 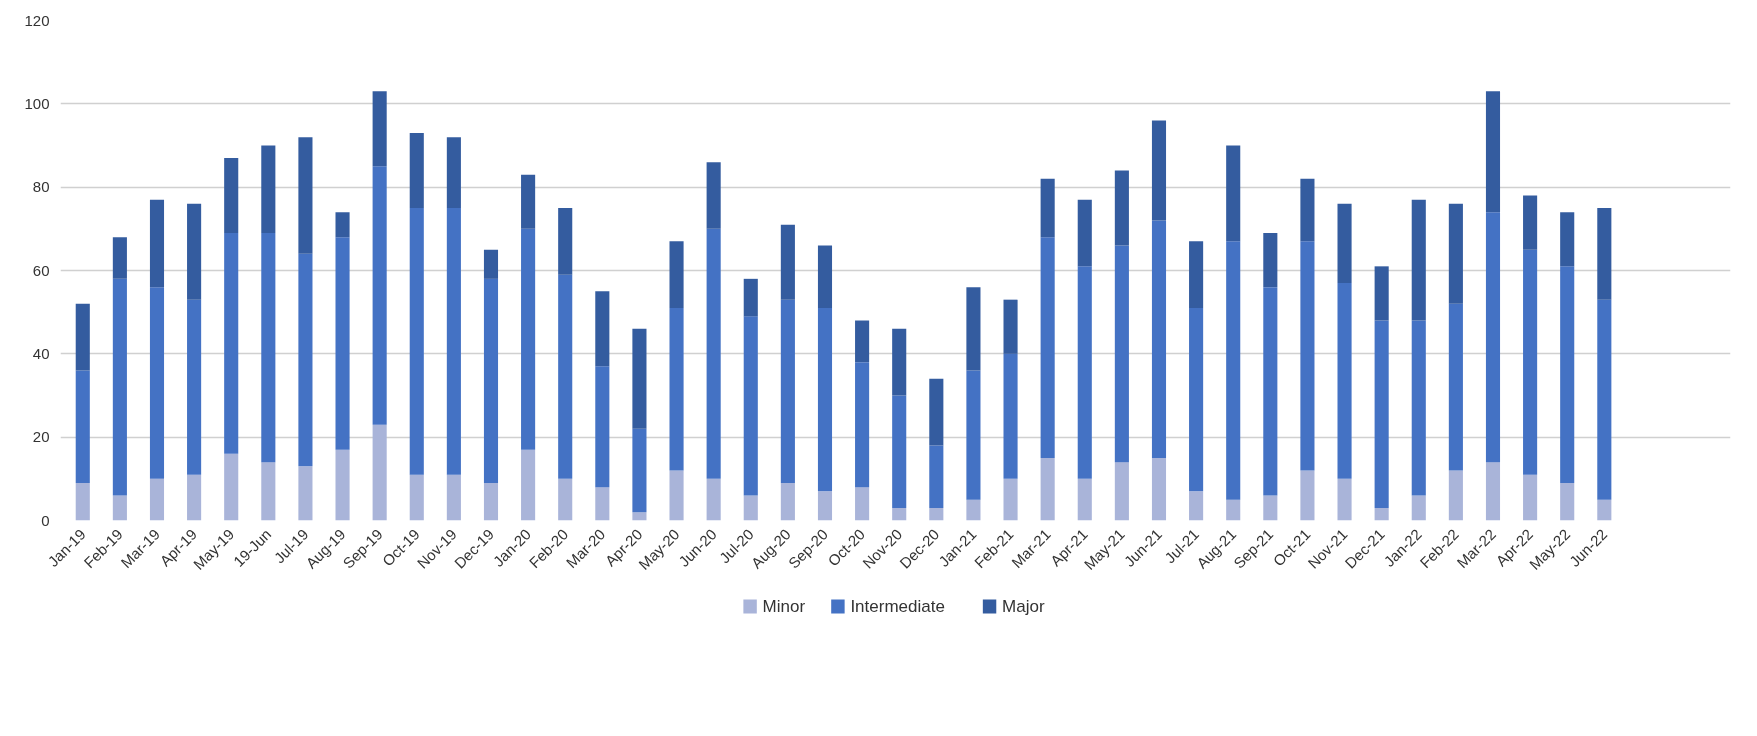 What do you see at coordinates (897, 606) in the screenshot?
I see `legend-label: Intermediate` at bounding box center [897, 606].